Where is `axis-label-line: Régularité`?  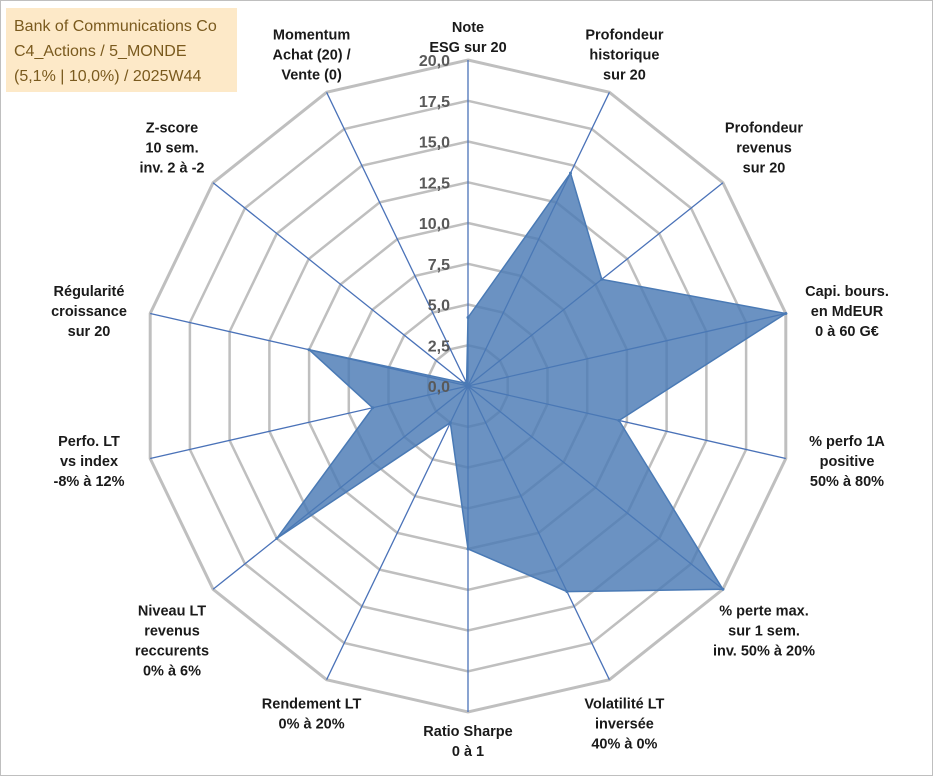
axis-label-line: Régularité is located at coordinates (89, 292).